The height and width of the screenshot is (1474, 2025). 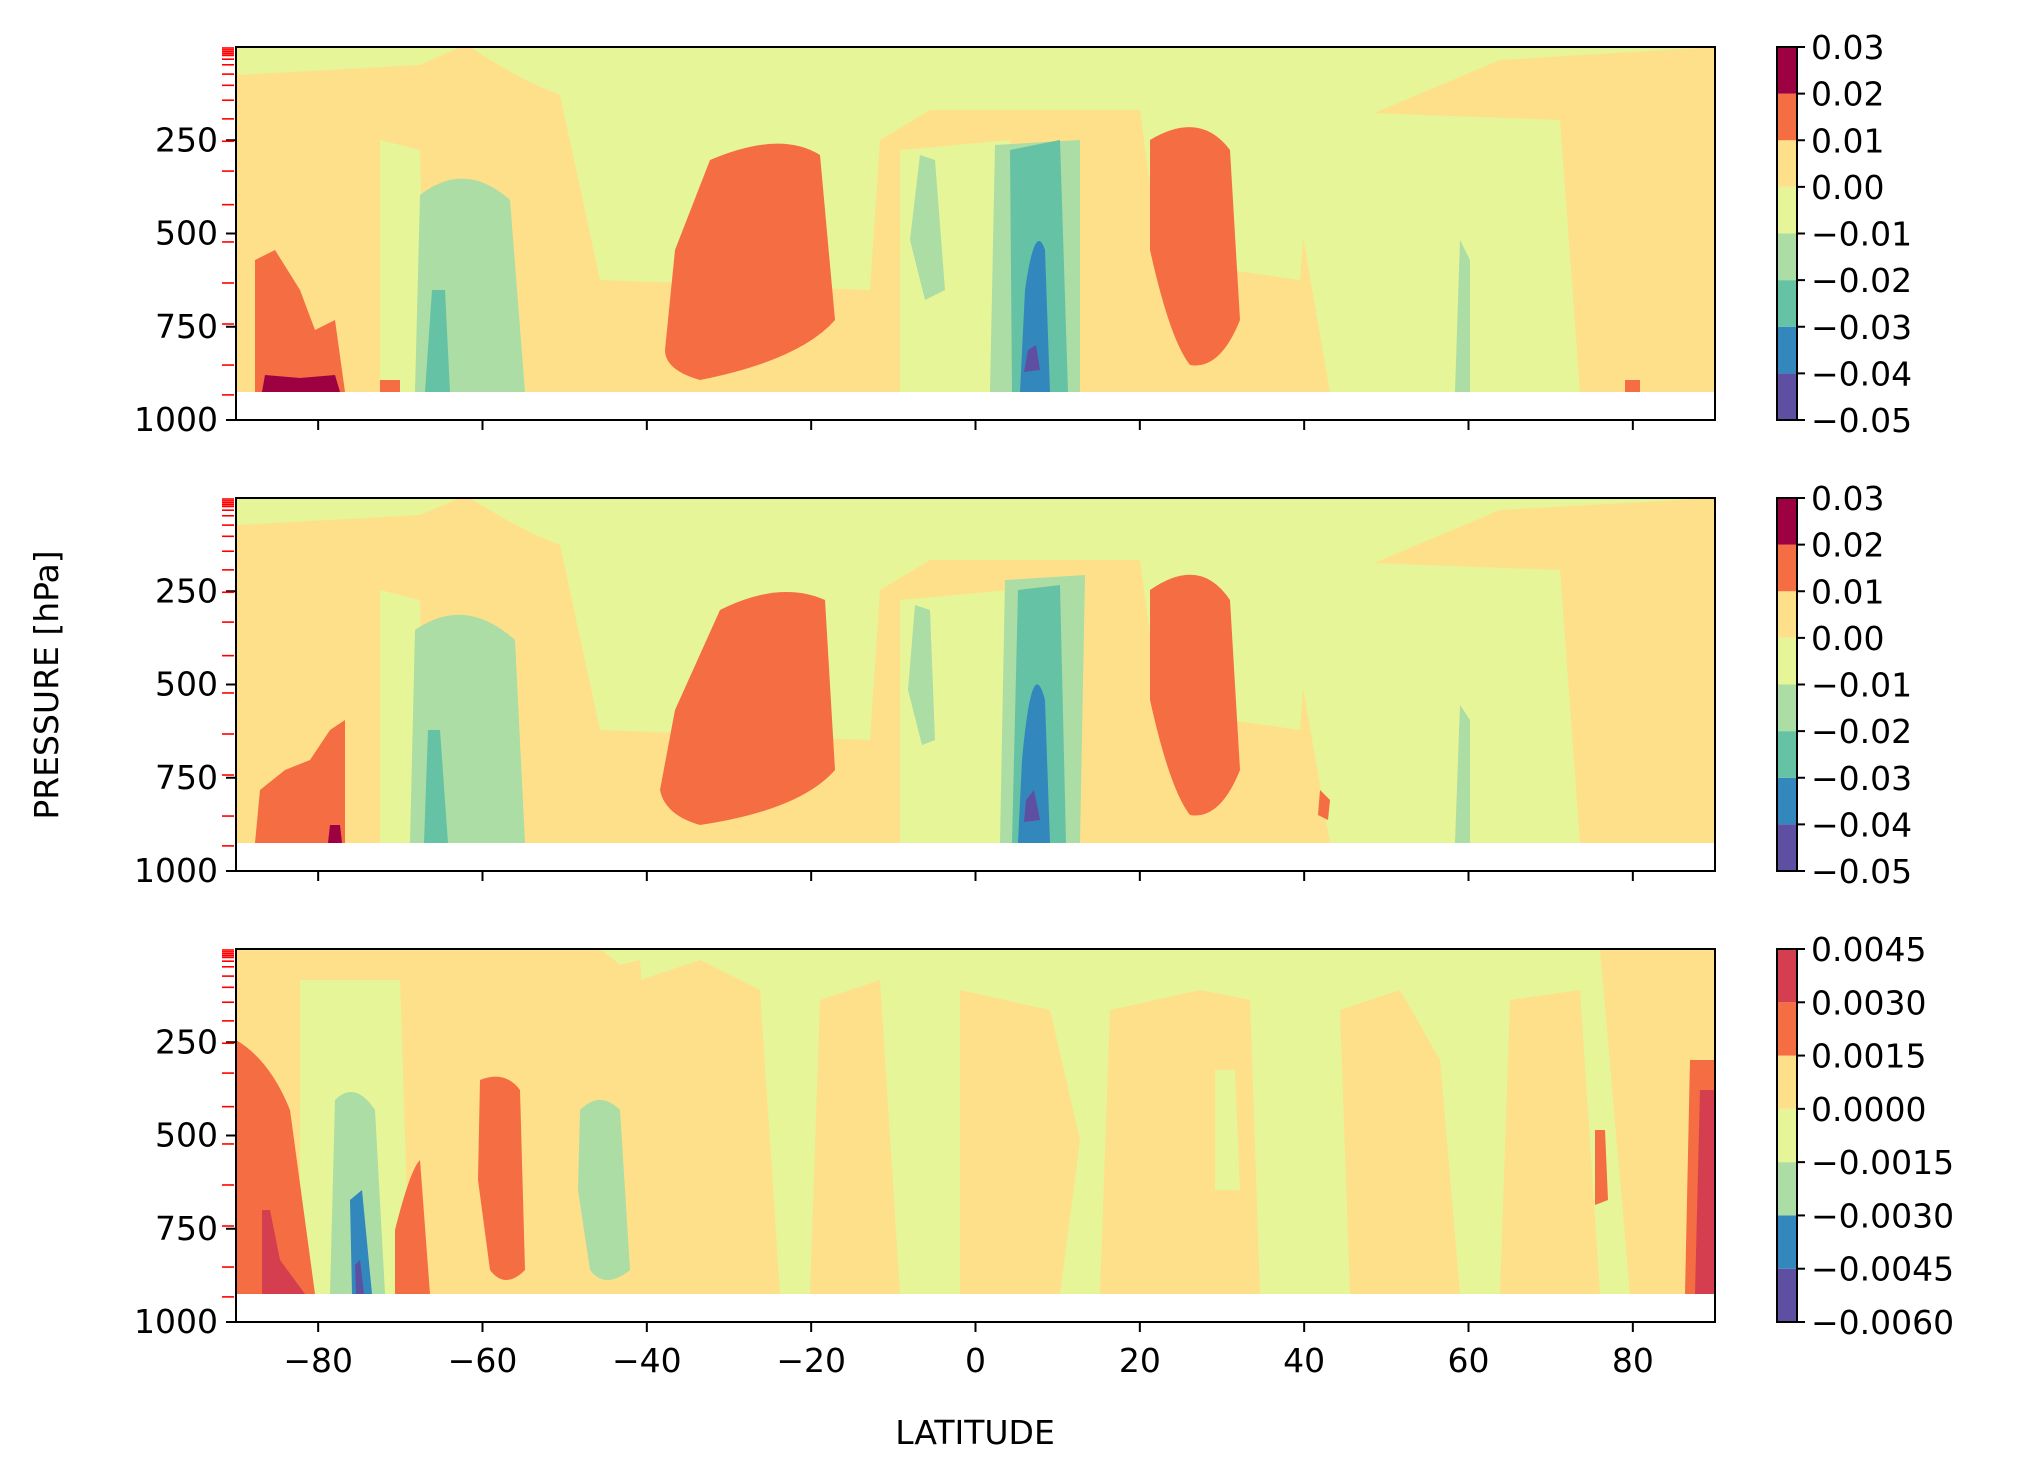 What do you see at coordinates (1868, 1056) in the screenshot?
I see `colorbar-tick-label: 0.0015` at bounding box center [1868, 1056].